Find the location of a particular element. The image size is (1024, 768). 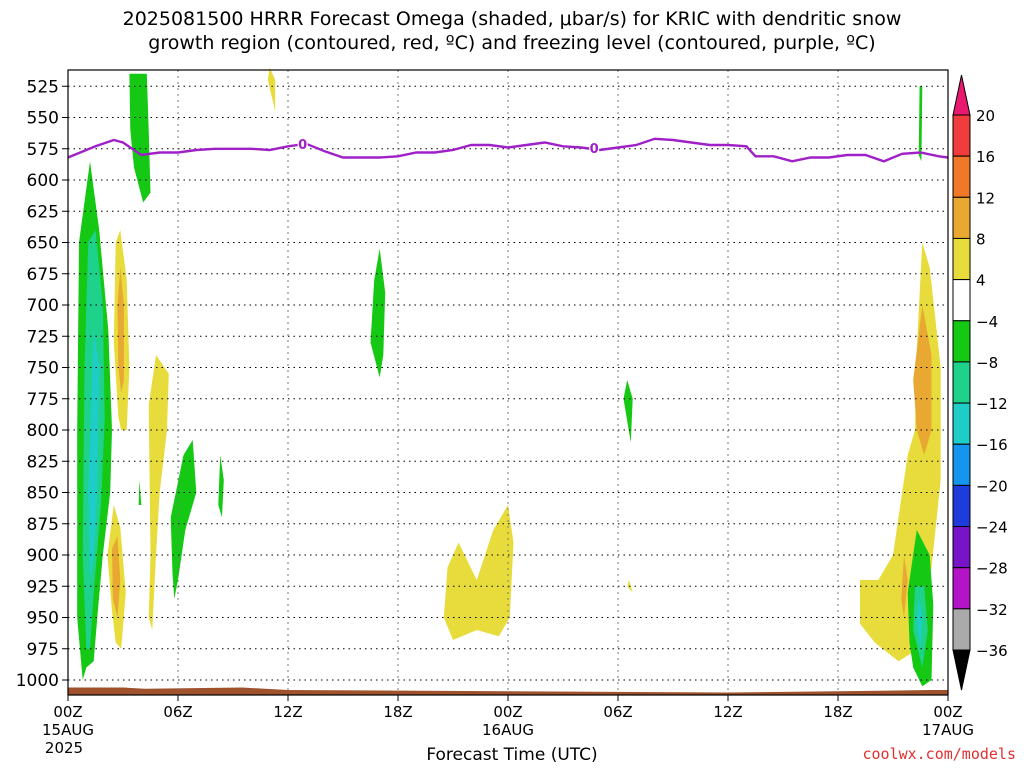

y-tick-label-17: 950 is located at coordinates (43, 619).